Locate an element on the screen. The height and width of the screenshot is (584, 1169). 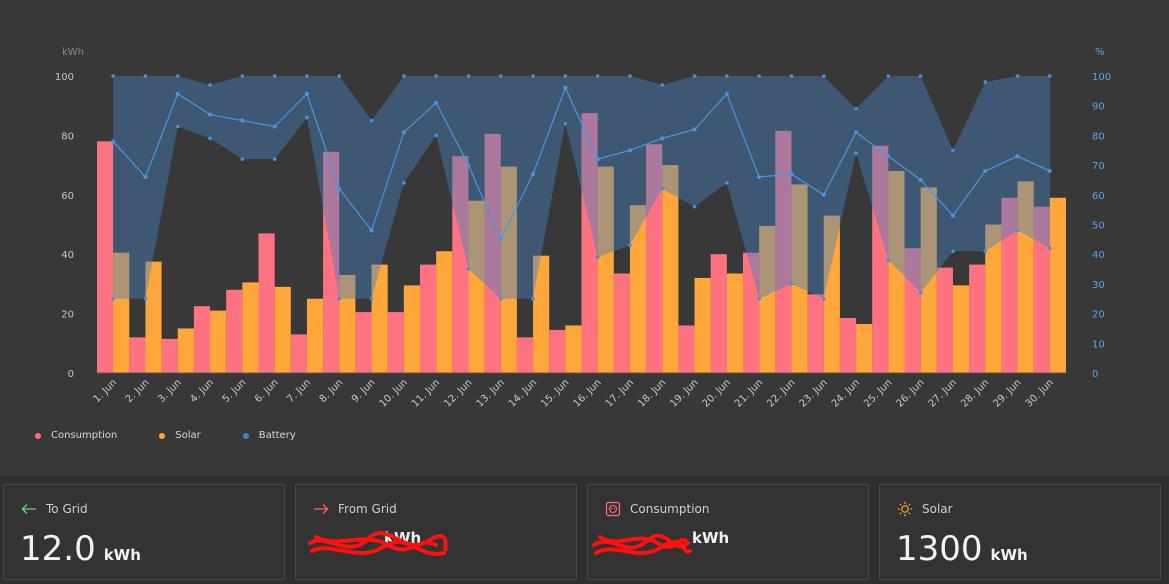
legend-item-consumption: Consumption is located at coordinates (76, 435).